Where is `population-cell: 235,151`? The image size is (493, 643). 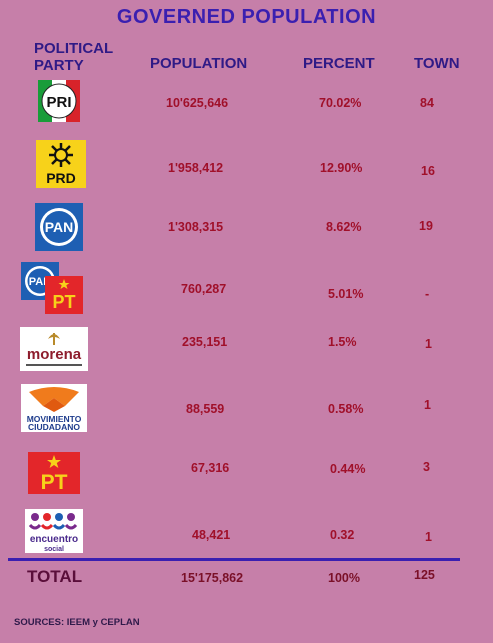
population-cell: 235,151 is located at coordinates (205, 342).